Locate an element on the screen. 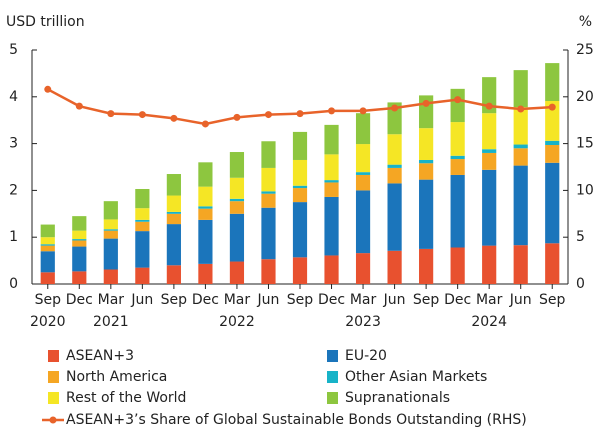  y2-tick-label: 20 is located at coordinates (585, 97).